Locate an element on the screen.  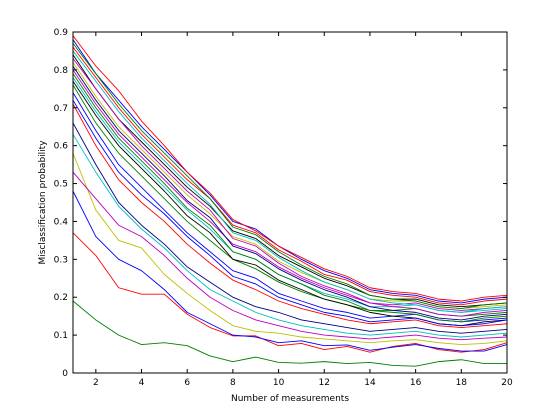
y-tick-label-0.4: 0.4 is located at coordinates (61, 222).